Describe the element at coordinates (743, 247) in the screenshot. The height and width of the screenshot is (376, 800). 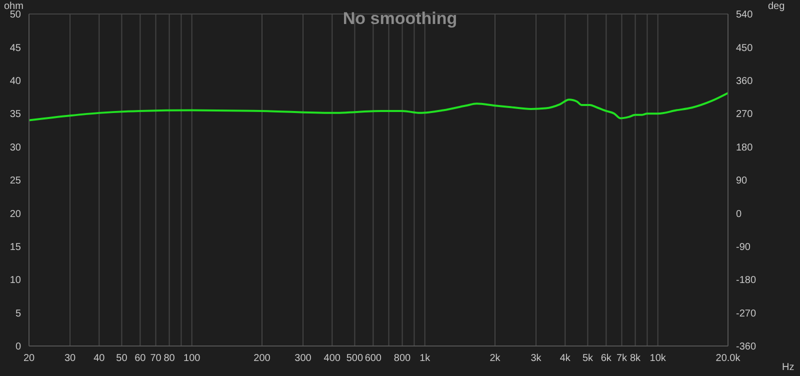
I see `y2-tick-label: -90` at that location.